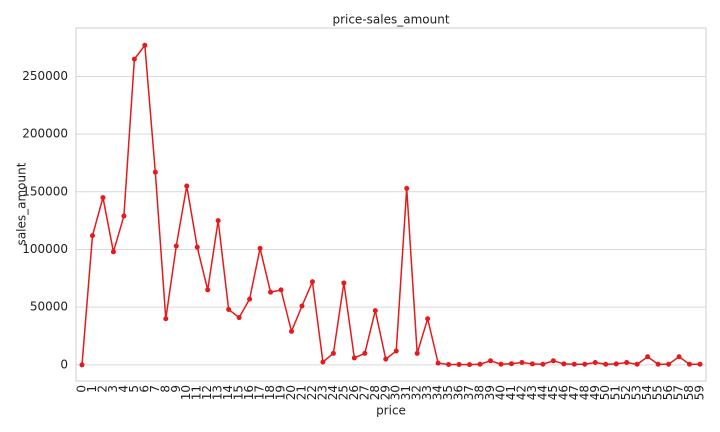 This screenshot has width=720, height=432. What do you see at coordinates (45, 191) in the screenshot?
I see `y-tick-label: 150000` at bounding box center [45, 191].